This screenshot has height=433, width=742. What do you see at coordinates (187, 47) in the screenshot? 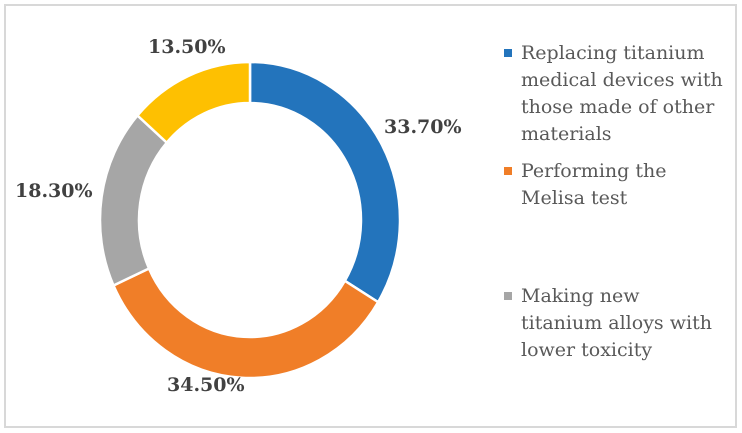
I see `percent-label-yellow-slice: 13.50%` at bounding box center [187, 47].